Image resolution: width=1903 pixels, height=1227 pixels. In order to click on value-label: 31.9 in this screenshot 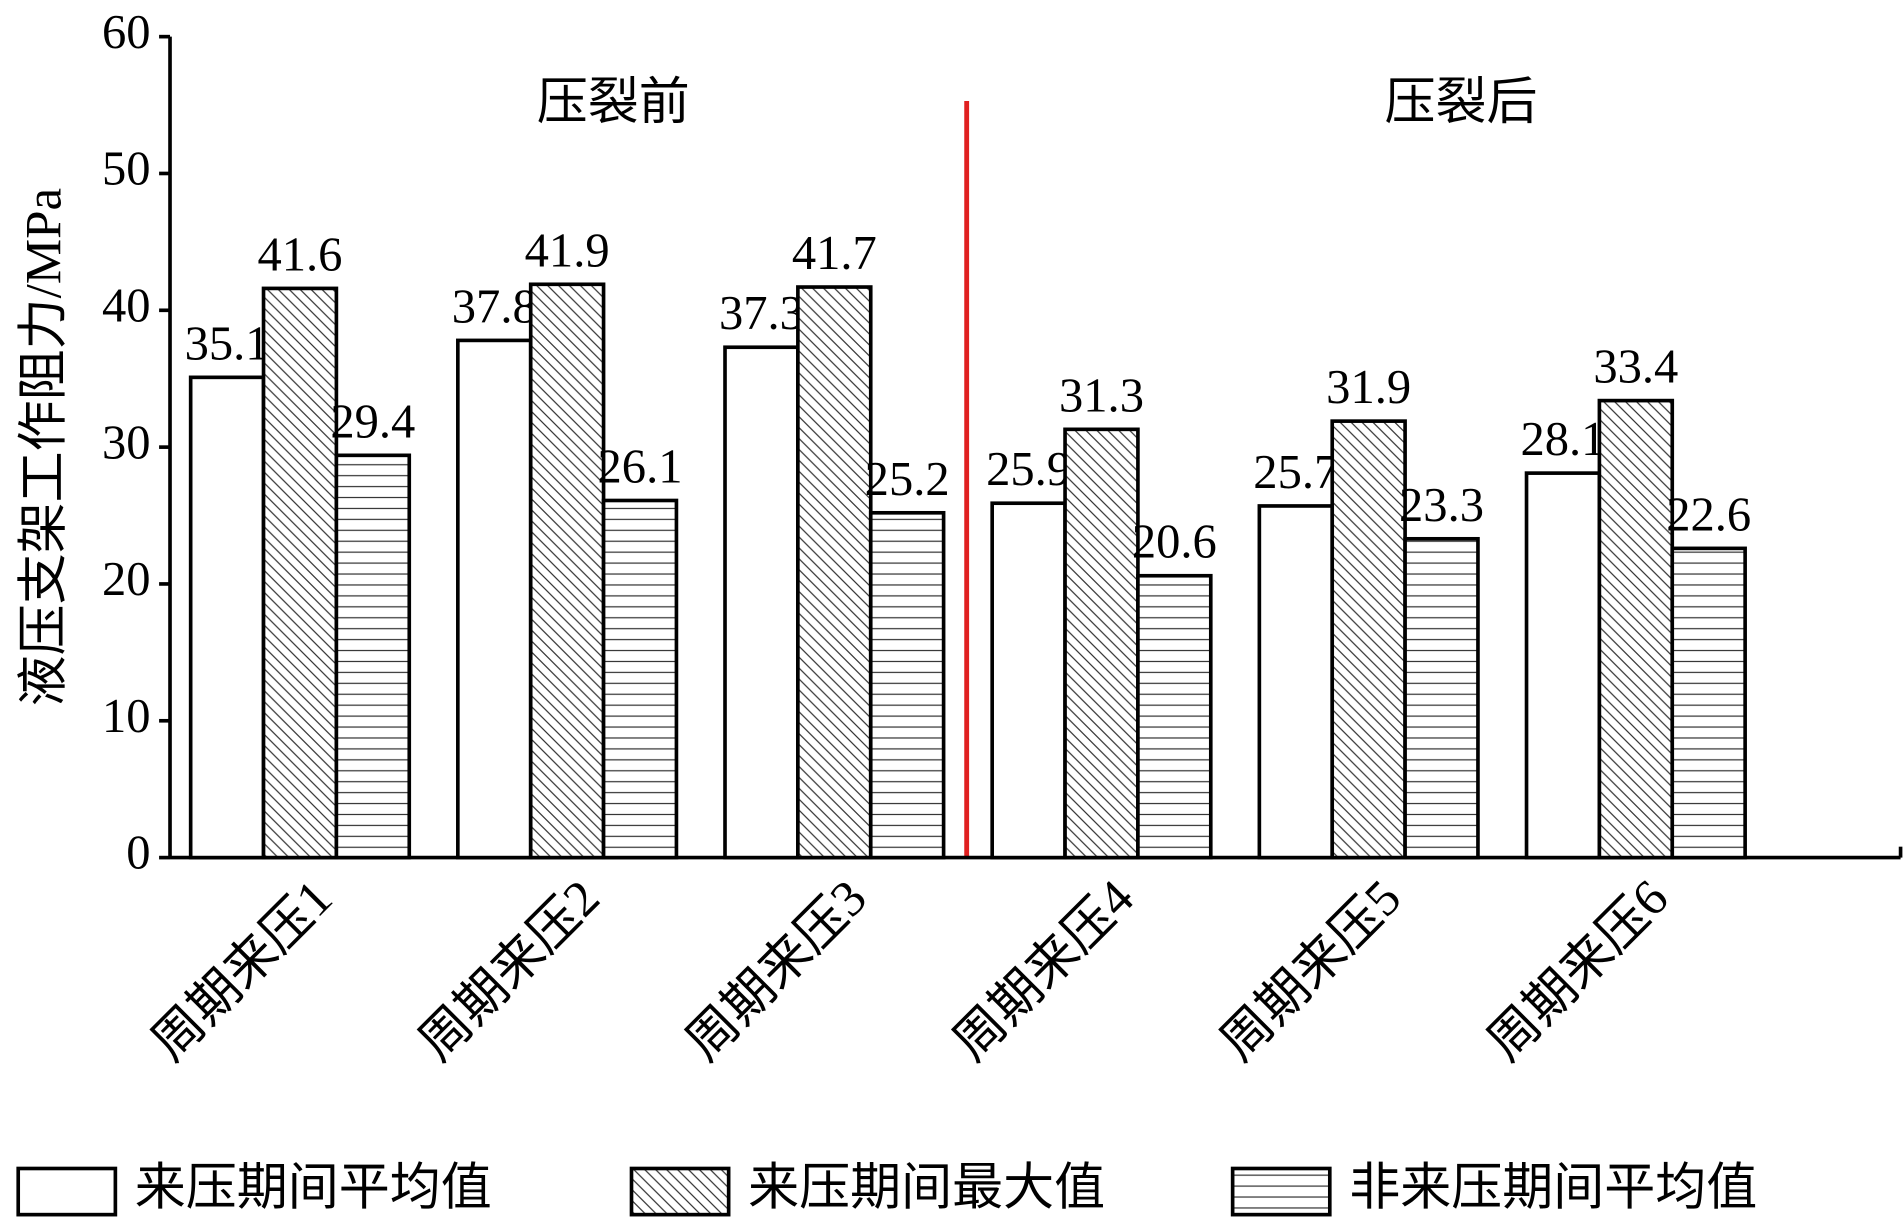, I will do `click(1368, 387)`.